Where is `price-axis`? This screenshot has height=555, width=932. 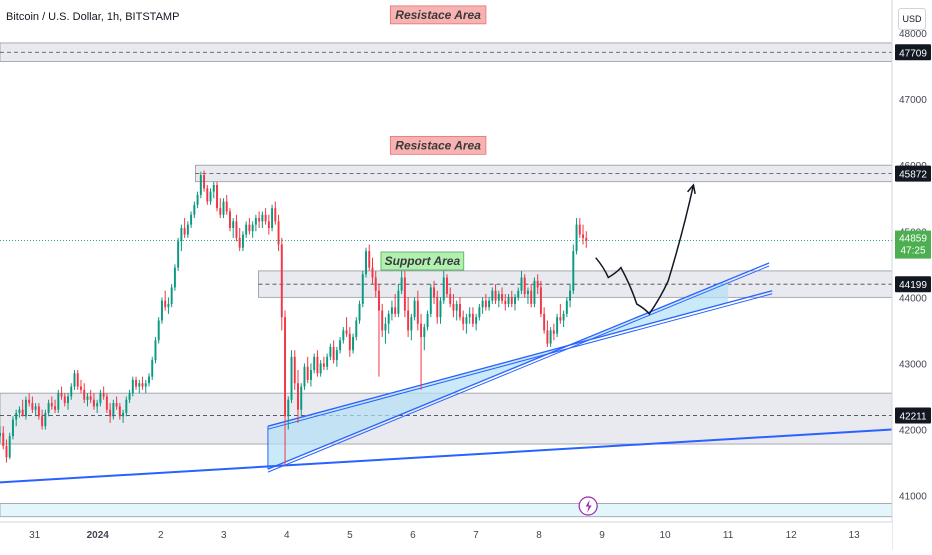
price-axis is located at coordinates (912, 275).